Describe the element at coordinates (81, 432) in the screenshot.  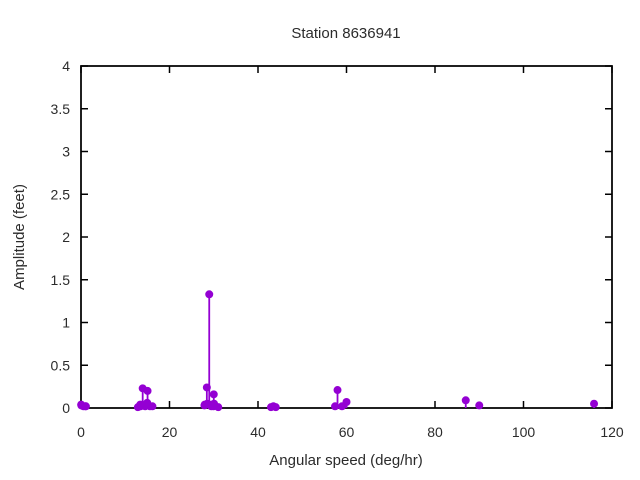
I see `x-tick-label: 0` at that location.